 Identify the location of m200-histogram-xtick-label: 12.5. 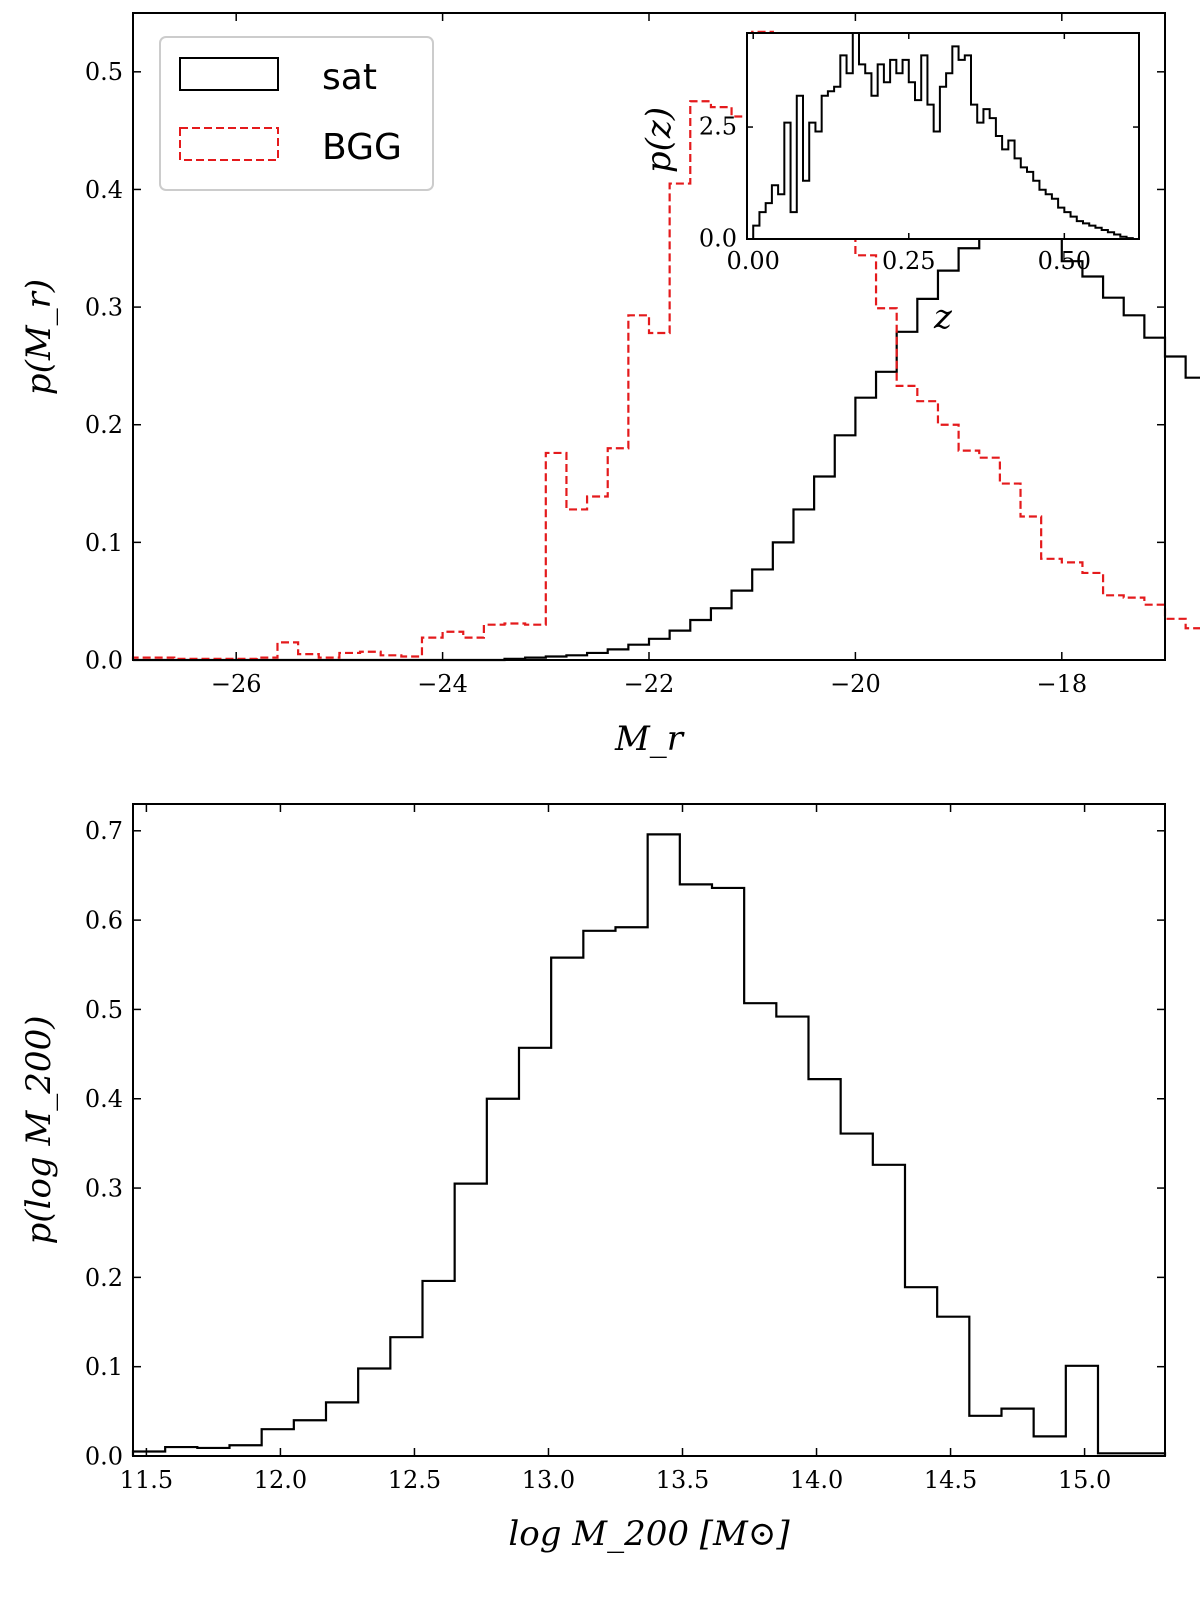
(414, 1480).